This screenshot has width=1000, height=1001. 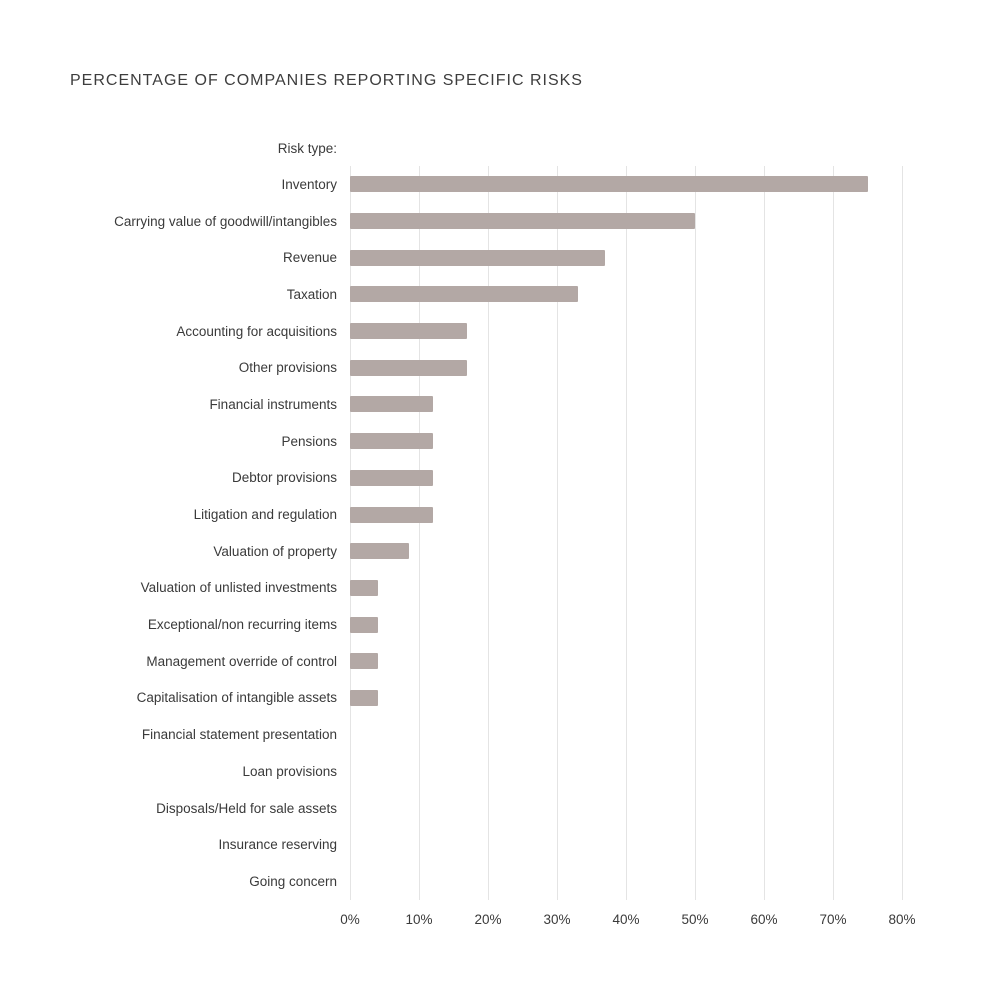 I want to click on chart-row: Other provisions, so click(x=525, y=367).